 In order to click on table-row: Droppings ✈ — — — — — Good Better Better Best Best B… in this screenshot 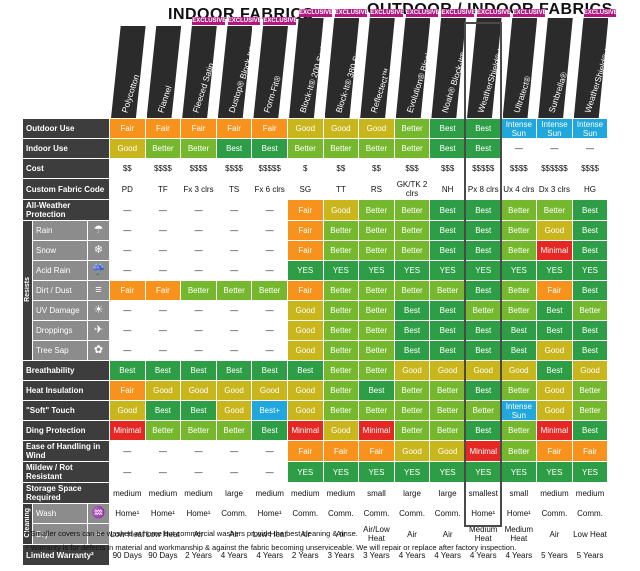, I will do `click(316, 330)`.